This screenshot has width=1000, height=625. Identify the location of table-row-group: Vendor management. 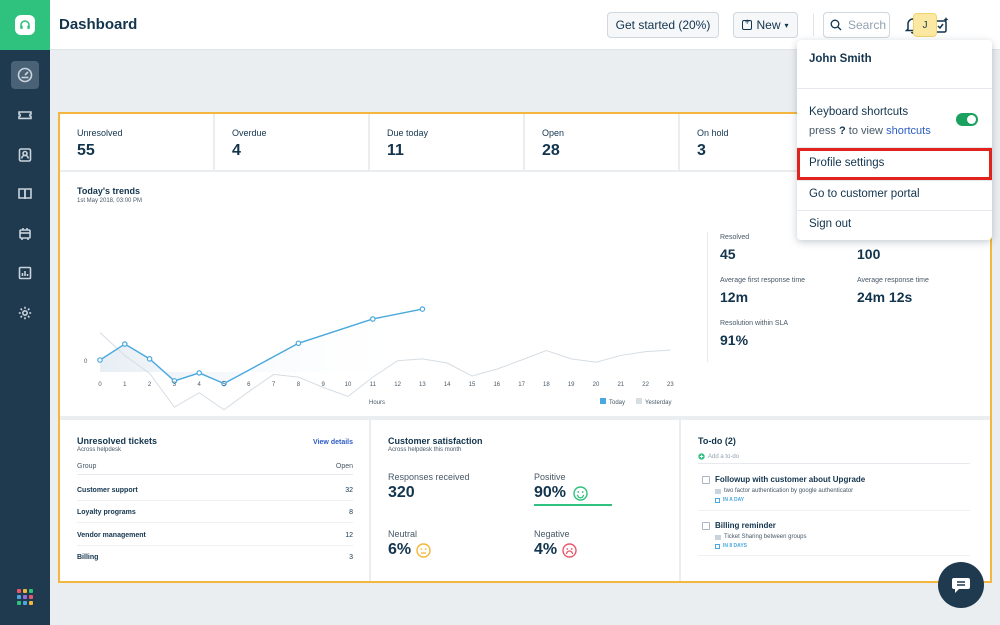
(111, 535).